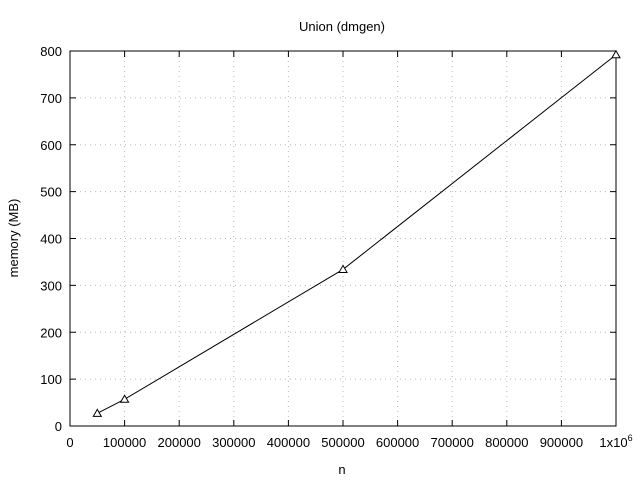 Image resolution: width=640 pixels, height=480 pixels. What do you see at coordinates (341, 469) in the screenshot?
I see `x-axis-label: n` at bounding box center [341, 469].